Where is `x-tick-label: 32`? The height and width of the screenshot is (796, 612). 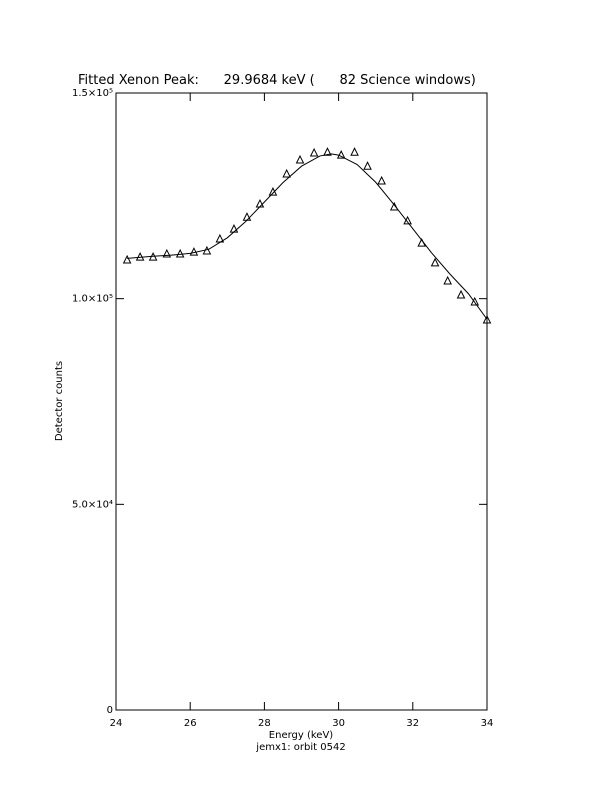 x-tick-label: 32 is located at coordinates (412, 723).